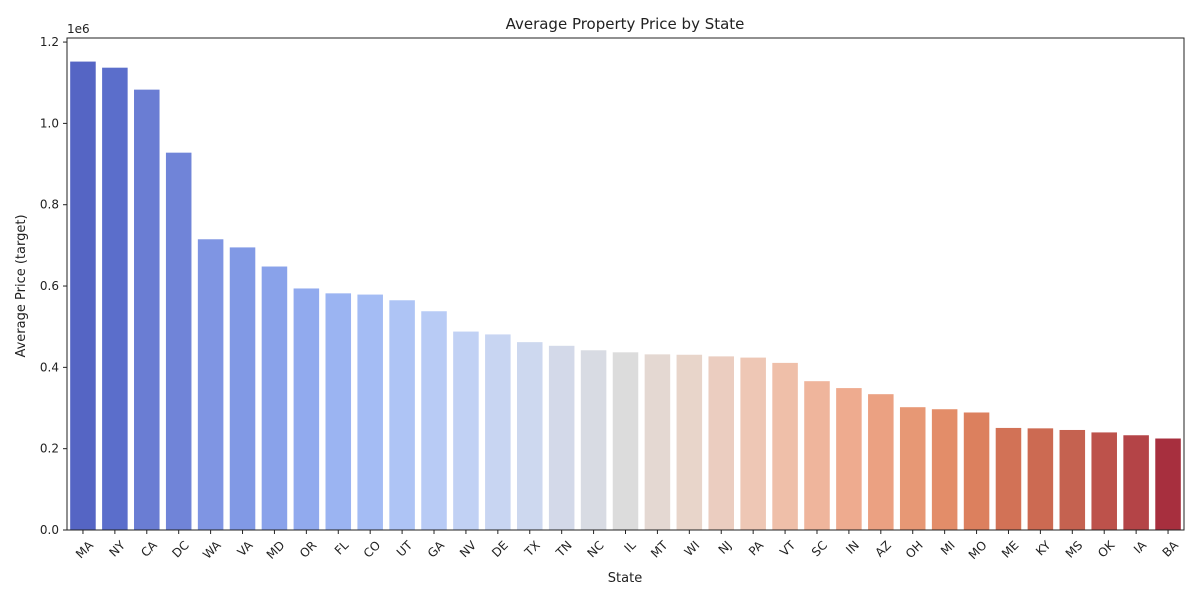 The height and width of the screenshot is (600, 1200). I want to click on y-scale-note: 1e6, so click(78, 29).